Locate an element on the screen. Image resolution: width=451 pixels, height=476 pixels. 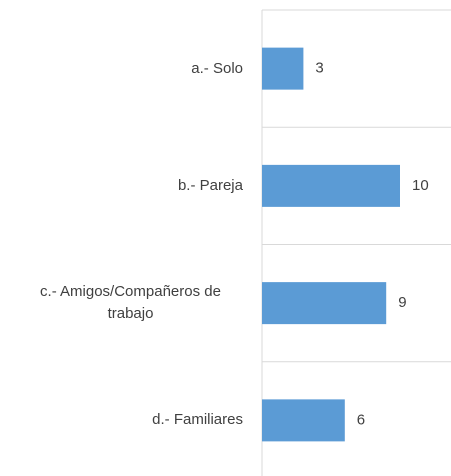
y-tick-label: b.- Pareja is located at coordinates (210, 185).